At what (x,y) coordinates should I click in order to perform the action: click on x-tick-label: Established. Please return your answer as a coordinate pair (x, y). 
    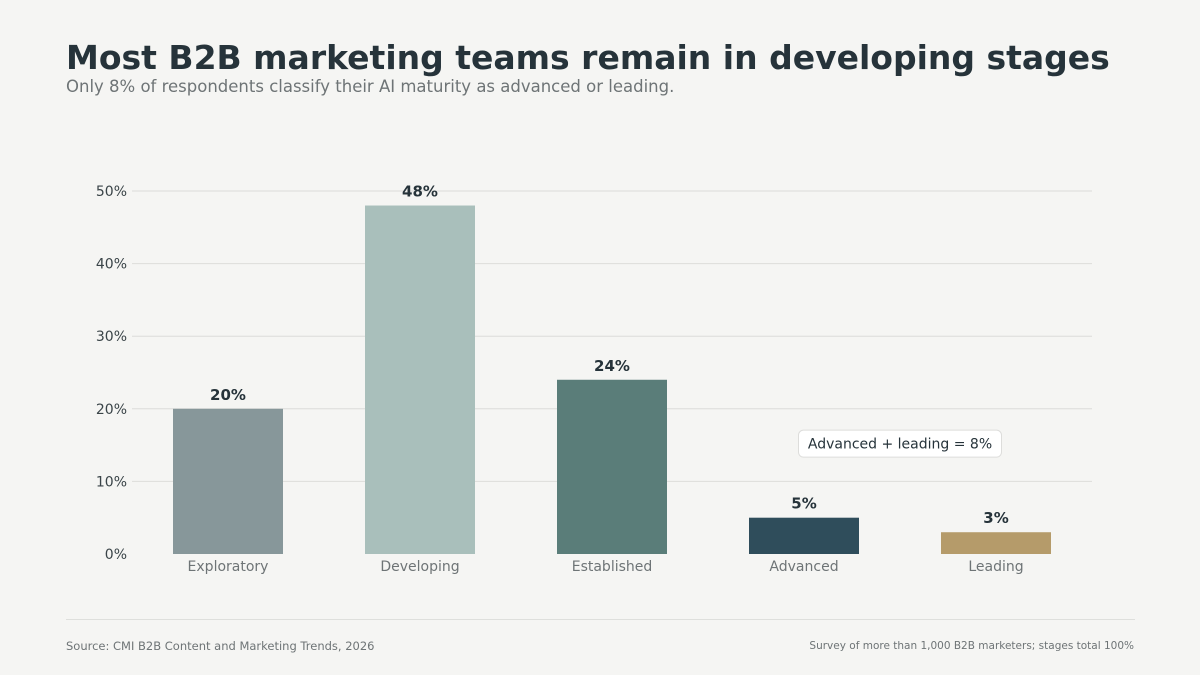
    Looking at the image, I should click on (612, 567).